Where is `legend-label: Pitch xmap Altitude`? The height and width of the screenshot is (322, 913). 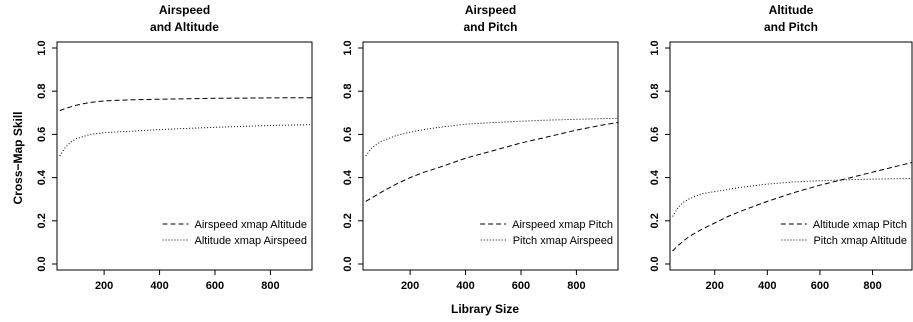 legend-label: Pitch xmap Altitude is located at coordinates (860, 241).